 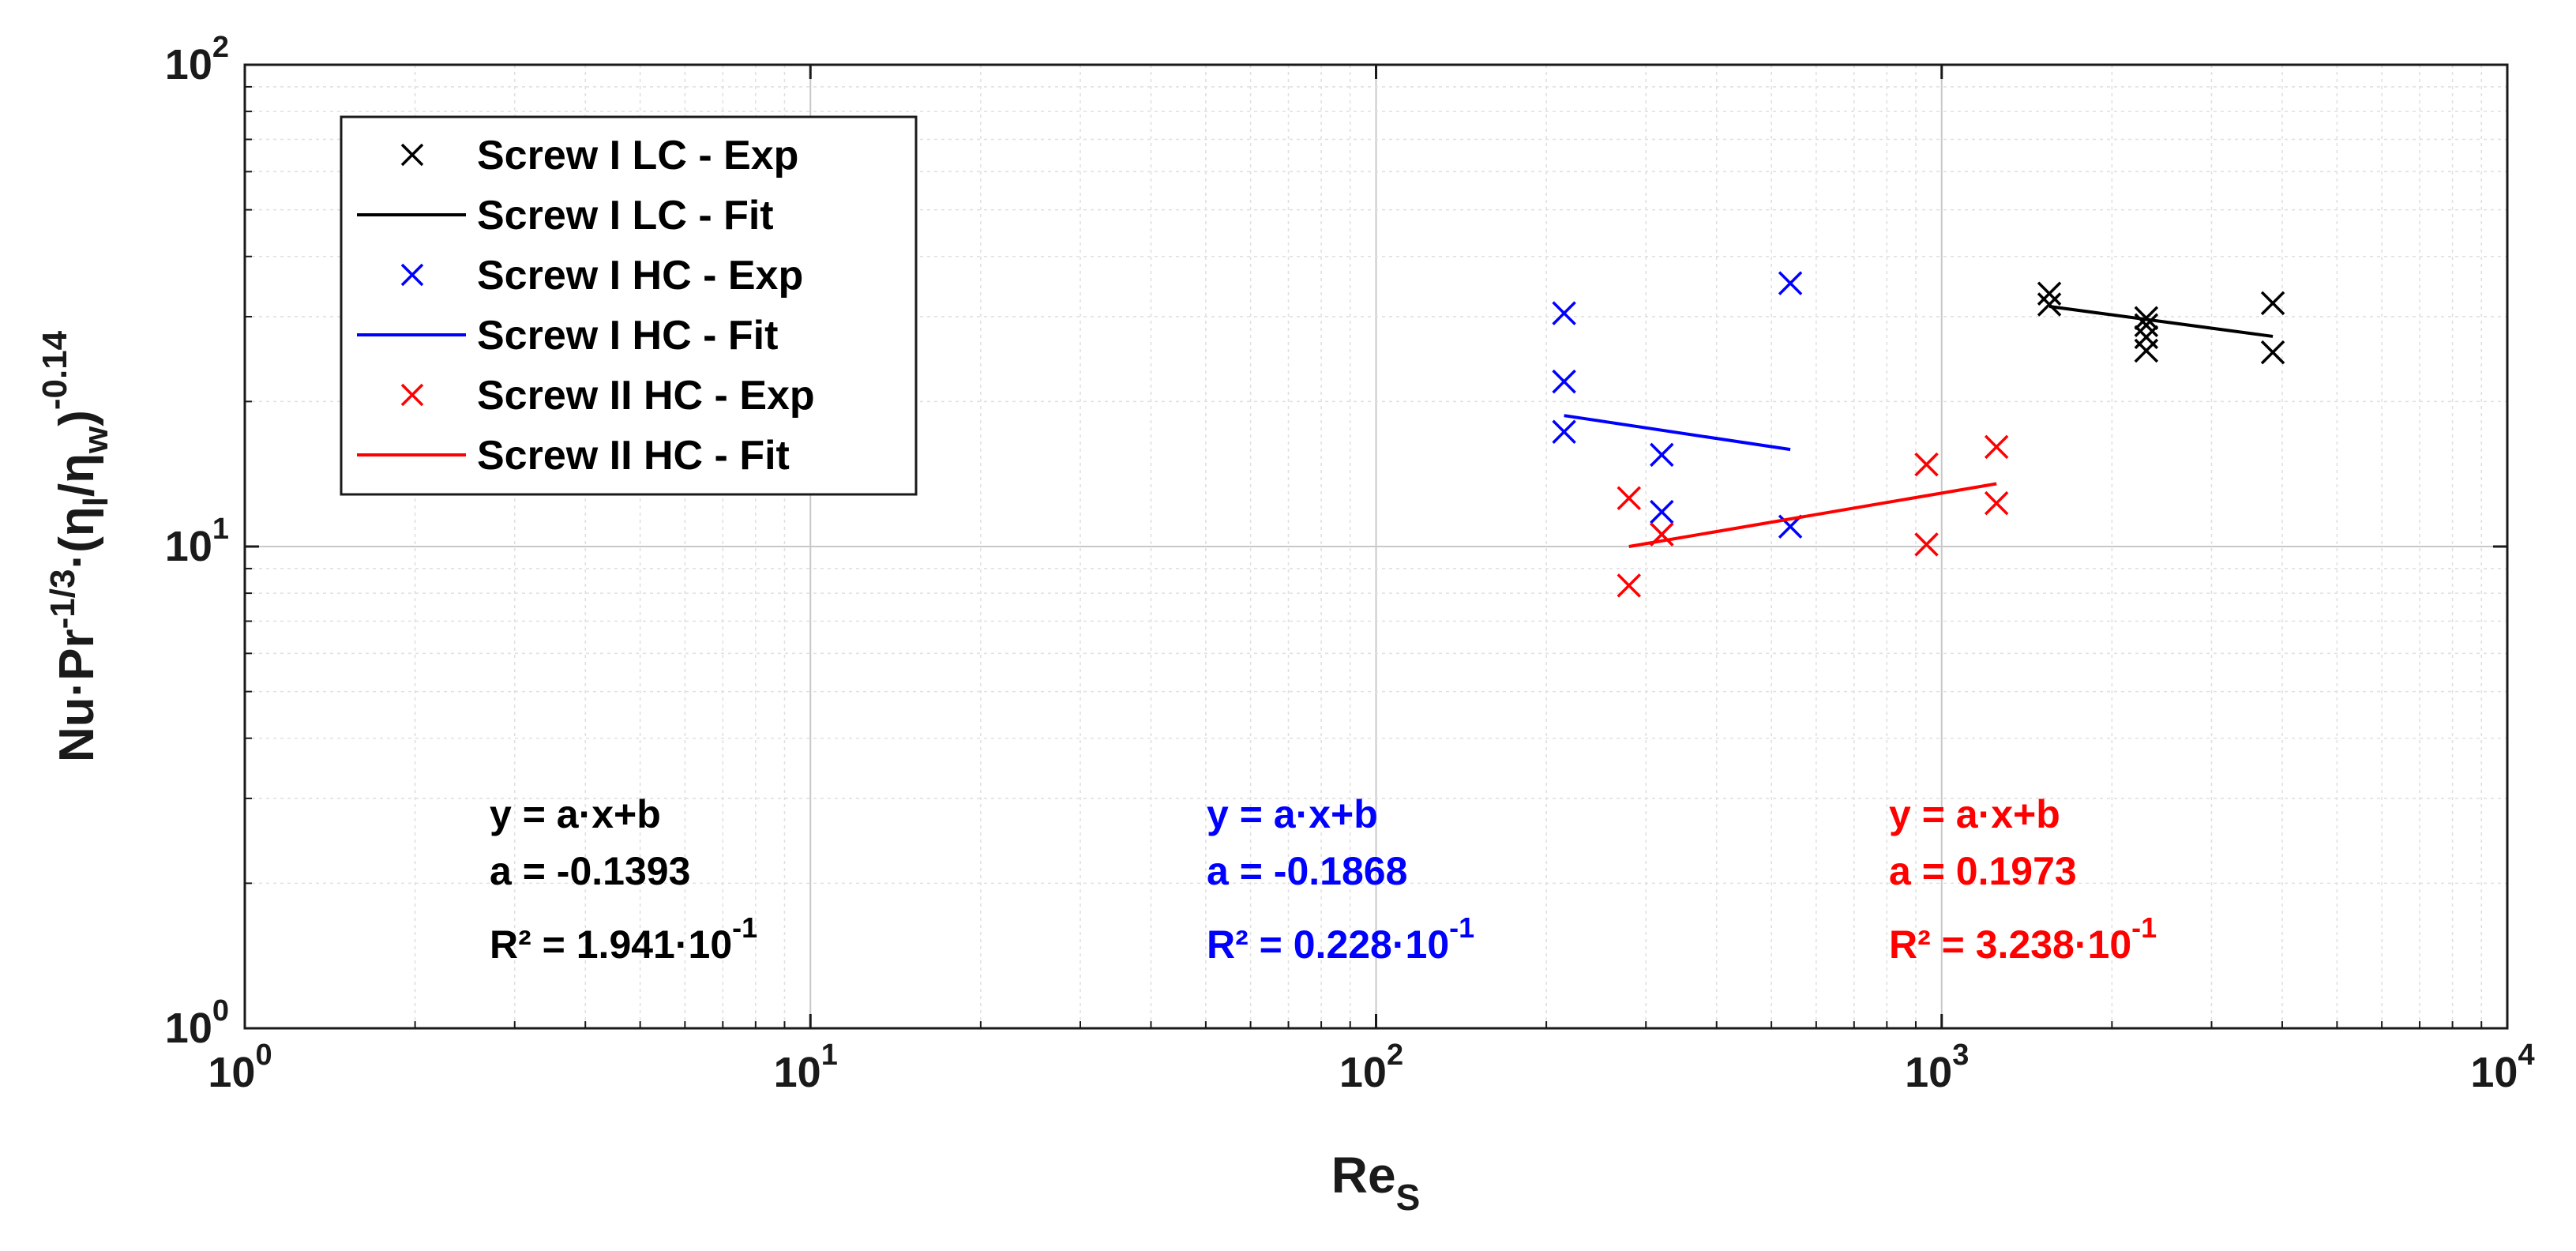 I want to click on legend-item: Screw I HC - Fit, so click(x=567, y=336).